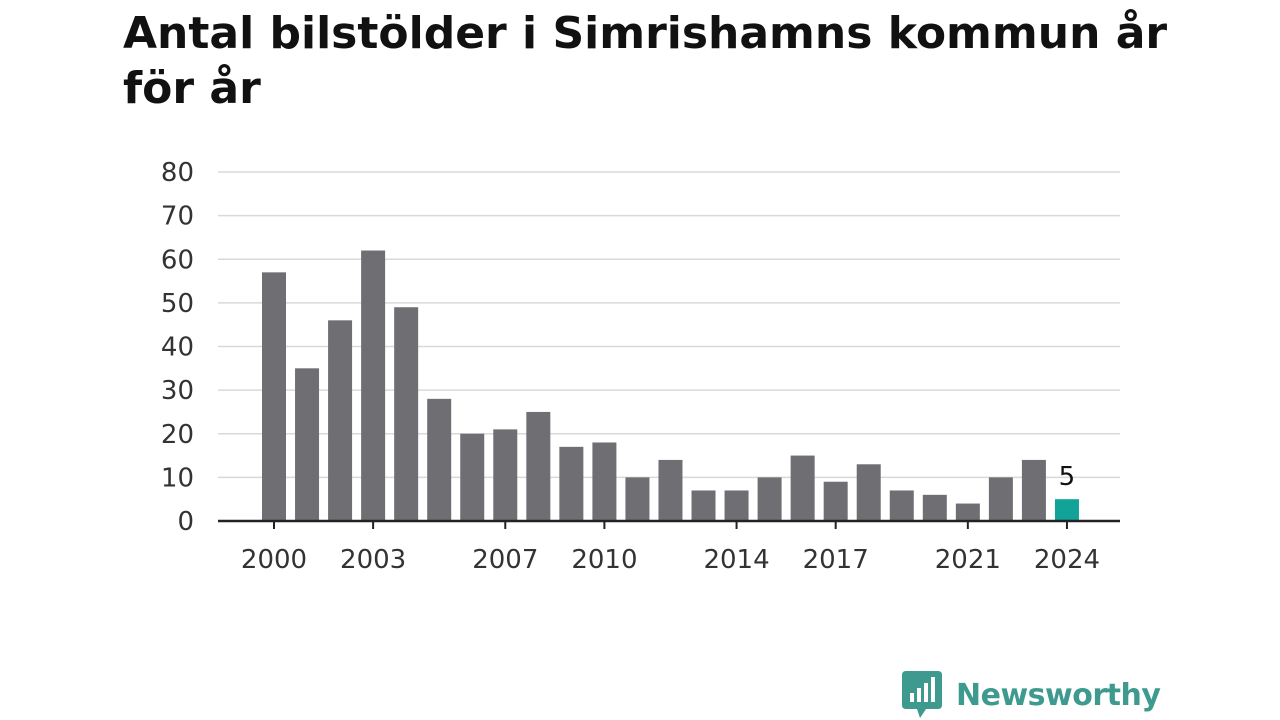 Image resolution: width=1280 pixels, height=720 pixels. Describe the element at coordinates (703, 505) in the screenshot. I see `bar-2013` at that location.